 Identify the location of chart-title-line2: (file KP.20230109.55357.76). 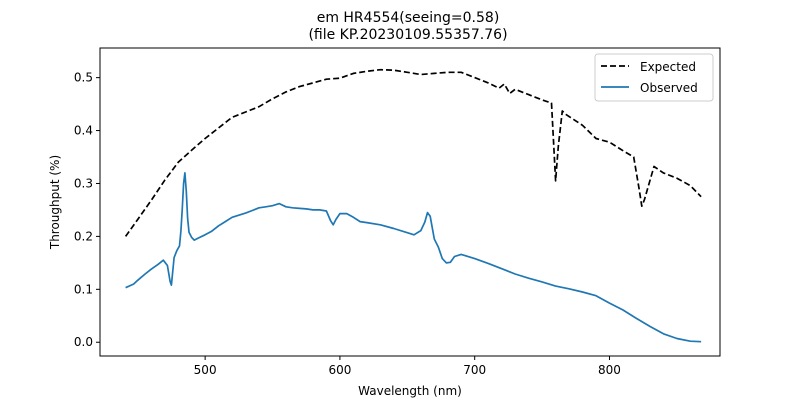
(407, 35).